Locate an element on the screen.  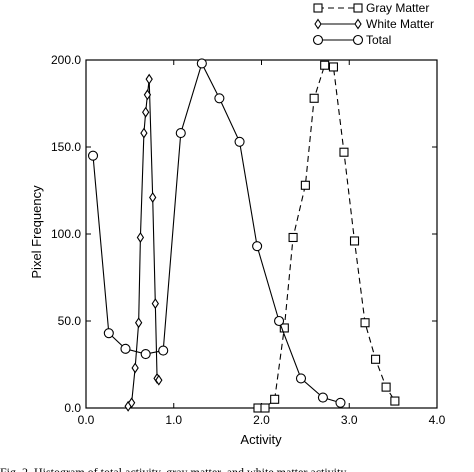
series-white-matter is located at coordinates (143, 242).